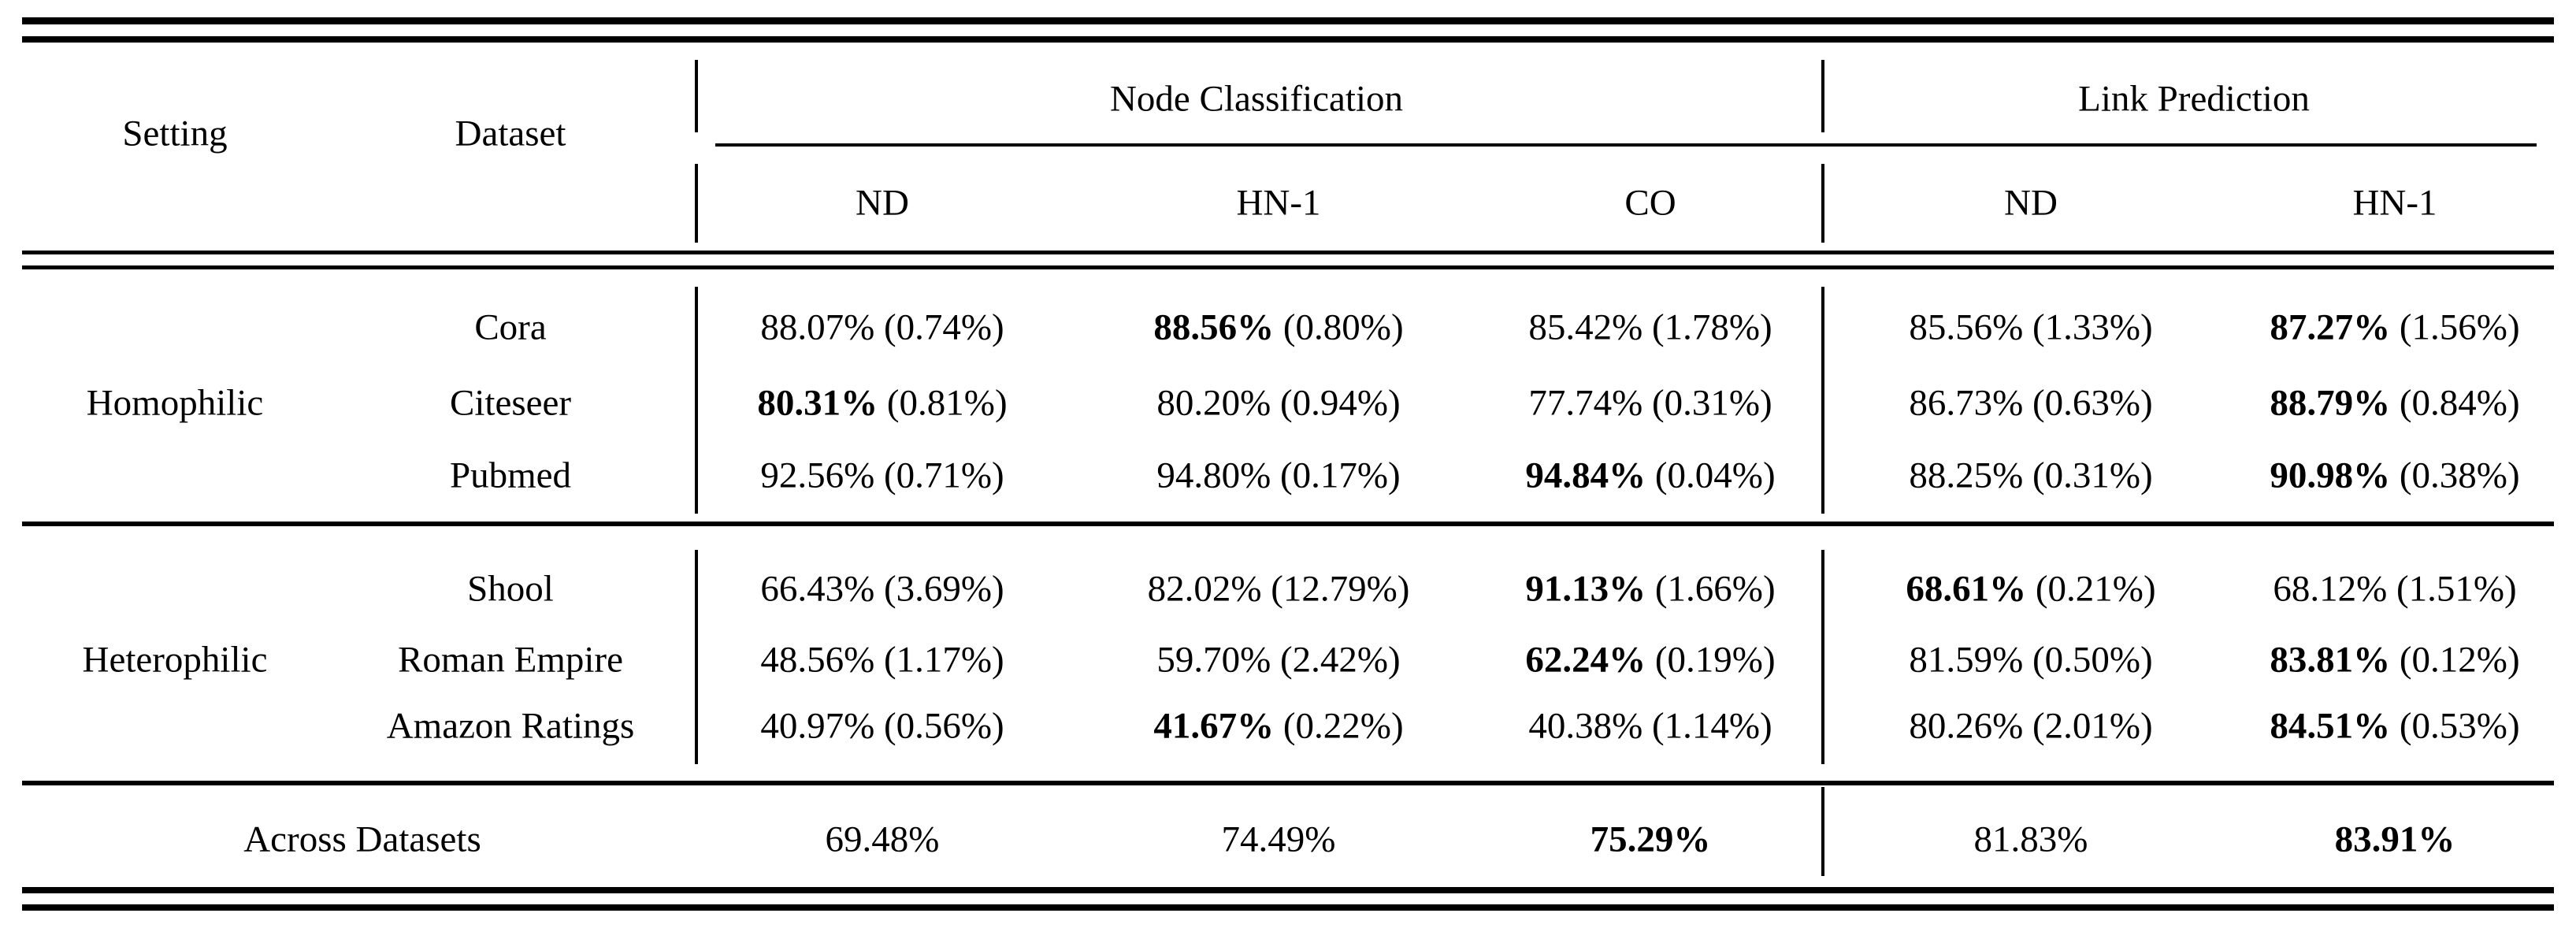 The image size is (2576, 928). I want to click on section-divider-heterophilic, so click(1822, 657).